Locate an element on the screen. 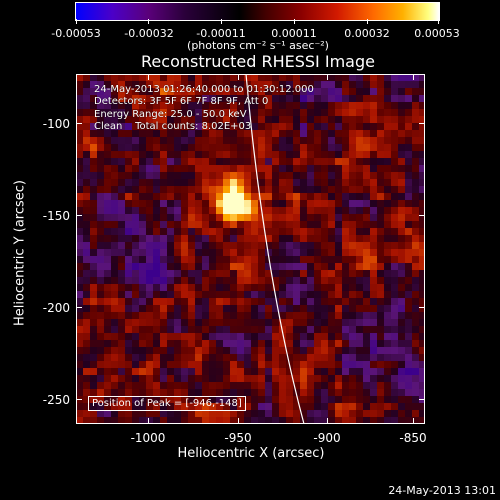  colorbar-label: -0.00053 is located at coordinates (76, 33).